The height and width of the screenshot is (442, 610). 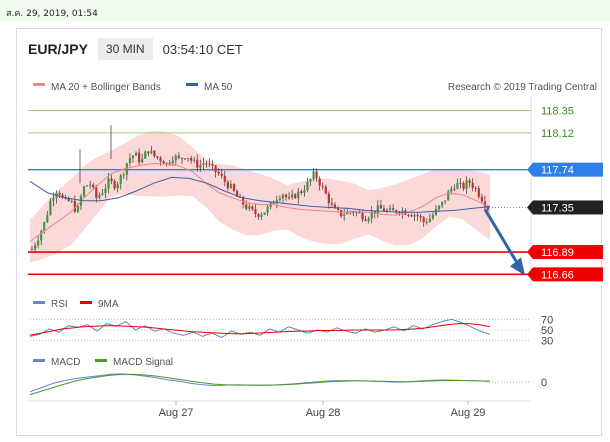 What do you see at coordinates (39, 360) in the screenshot?
I see `macd-legend-swatch` at bounding box center [39, 360].